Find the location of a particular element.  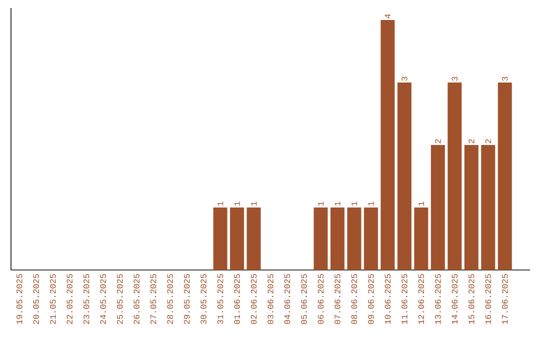

x-tick-label: 07.06.2025 is located at coordinates (337, 299).